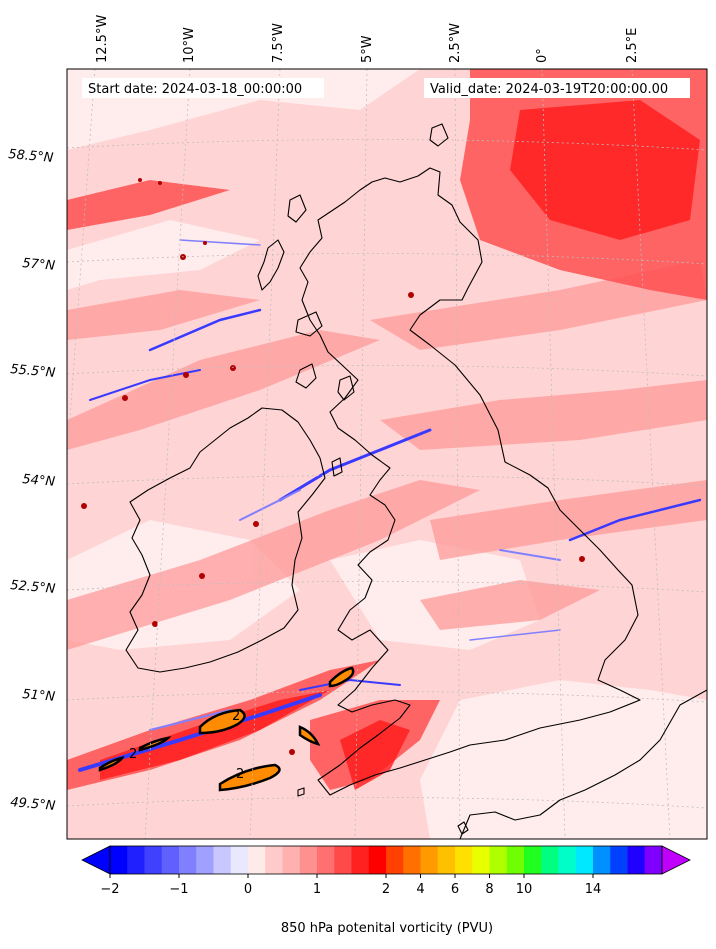 The height and width of the screenshot is (949, 716). Describe the element at coordinates (39, 265) in the screenshot. I see `lat-label: 57°N` at that location.